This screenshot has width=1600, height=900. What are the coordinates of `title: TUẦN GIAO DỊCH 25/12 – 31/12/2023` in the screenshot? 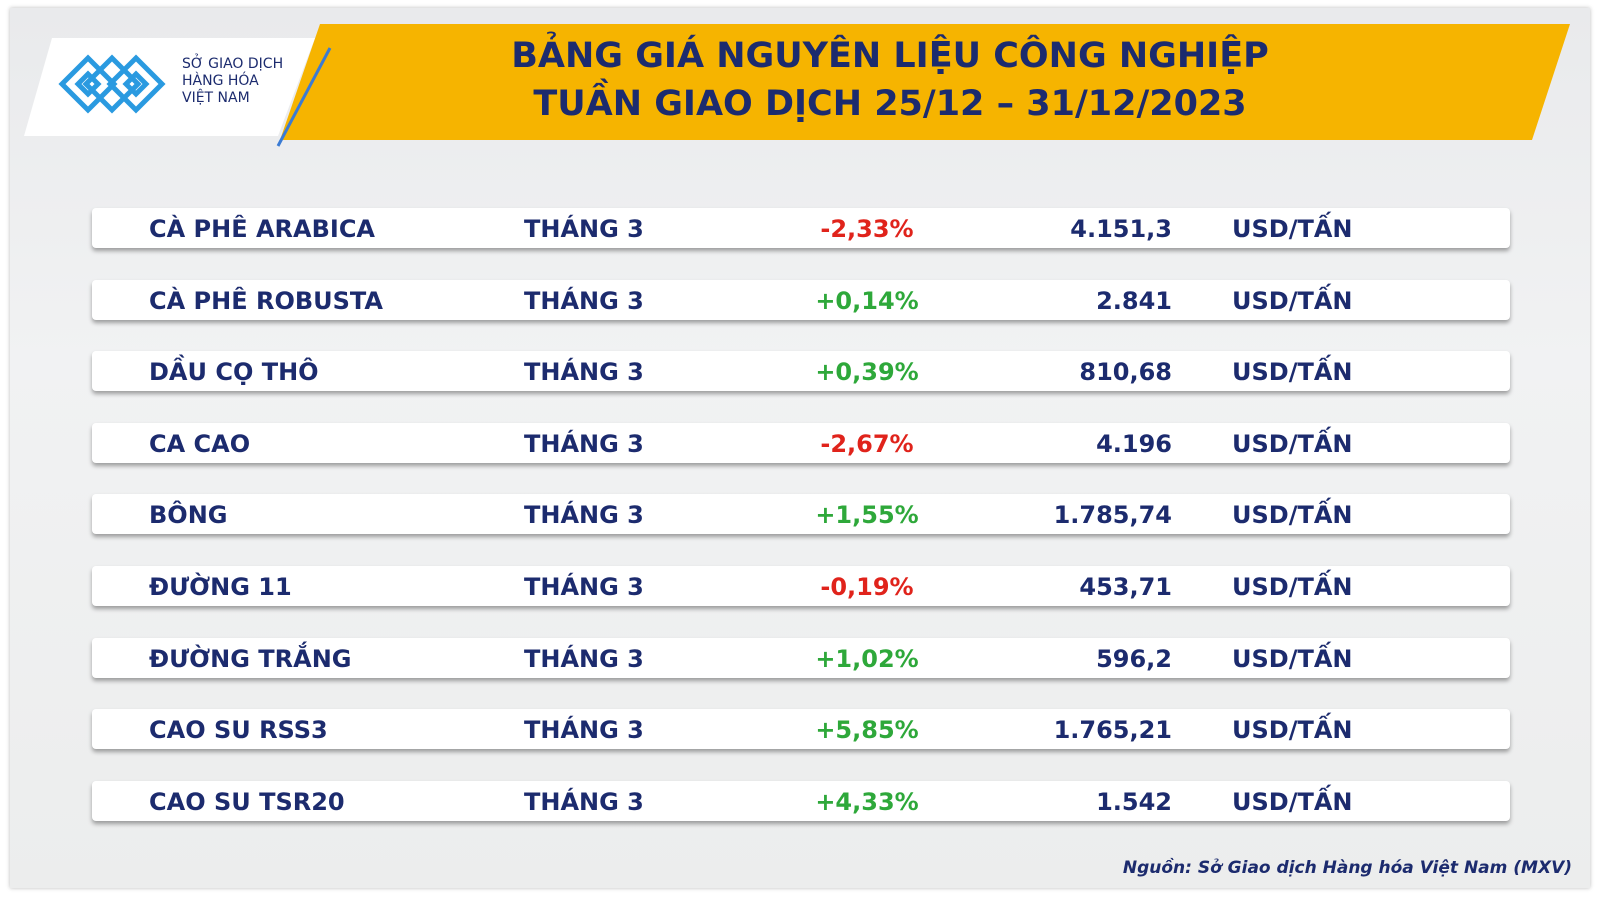 It's located at (890, 104).